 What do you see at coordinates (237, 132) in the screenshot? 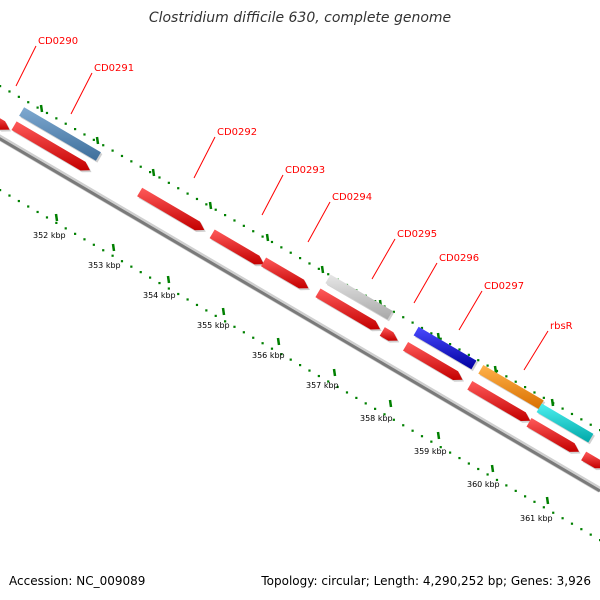
I see `gene-label: CD0292` at bounding box center [237, 132].